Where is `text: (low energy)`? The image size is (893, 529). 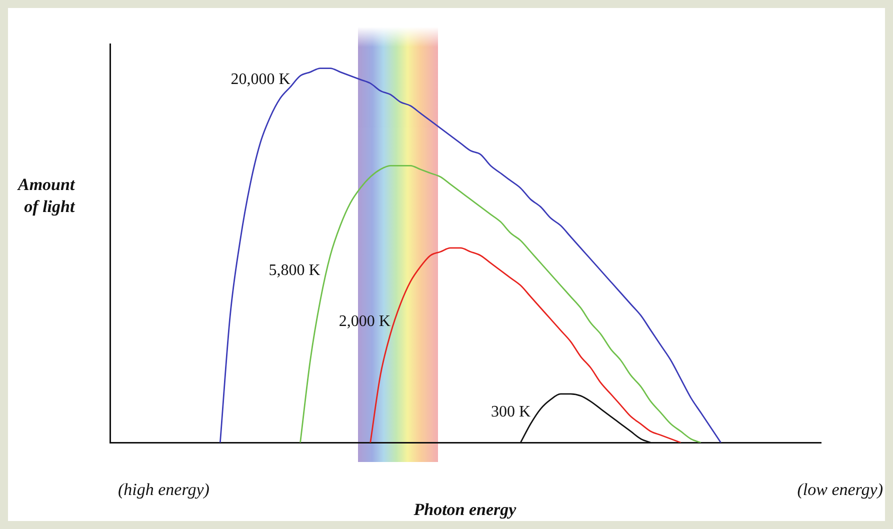 text: (low energy) is located at coordinates (840, 490).